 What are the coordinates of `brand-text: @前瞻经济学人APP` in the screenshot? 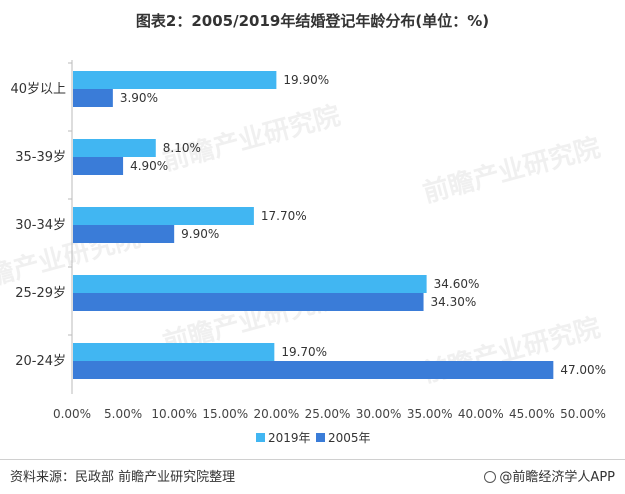 It's located at (549, 475).